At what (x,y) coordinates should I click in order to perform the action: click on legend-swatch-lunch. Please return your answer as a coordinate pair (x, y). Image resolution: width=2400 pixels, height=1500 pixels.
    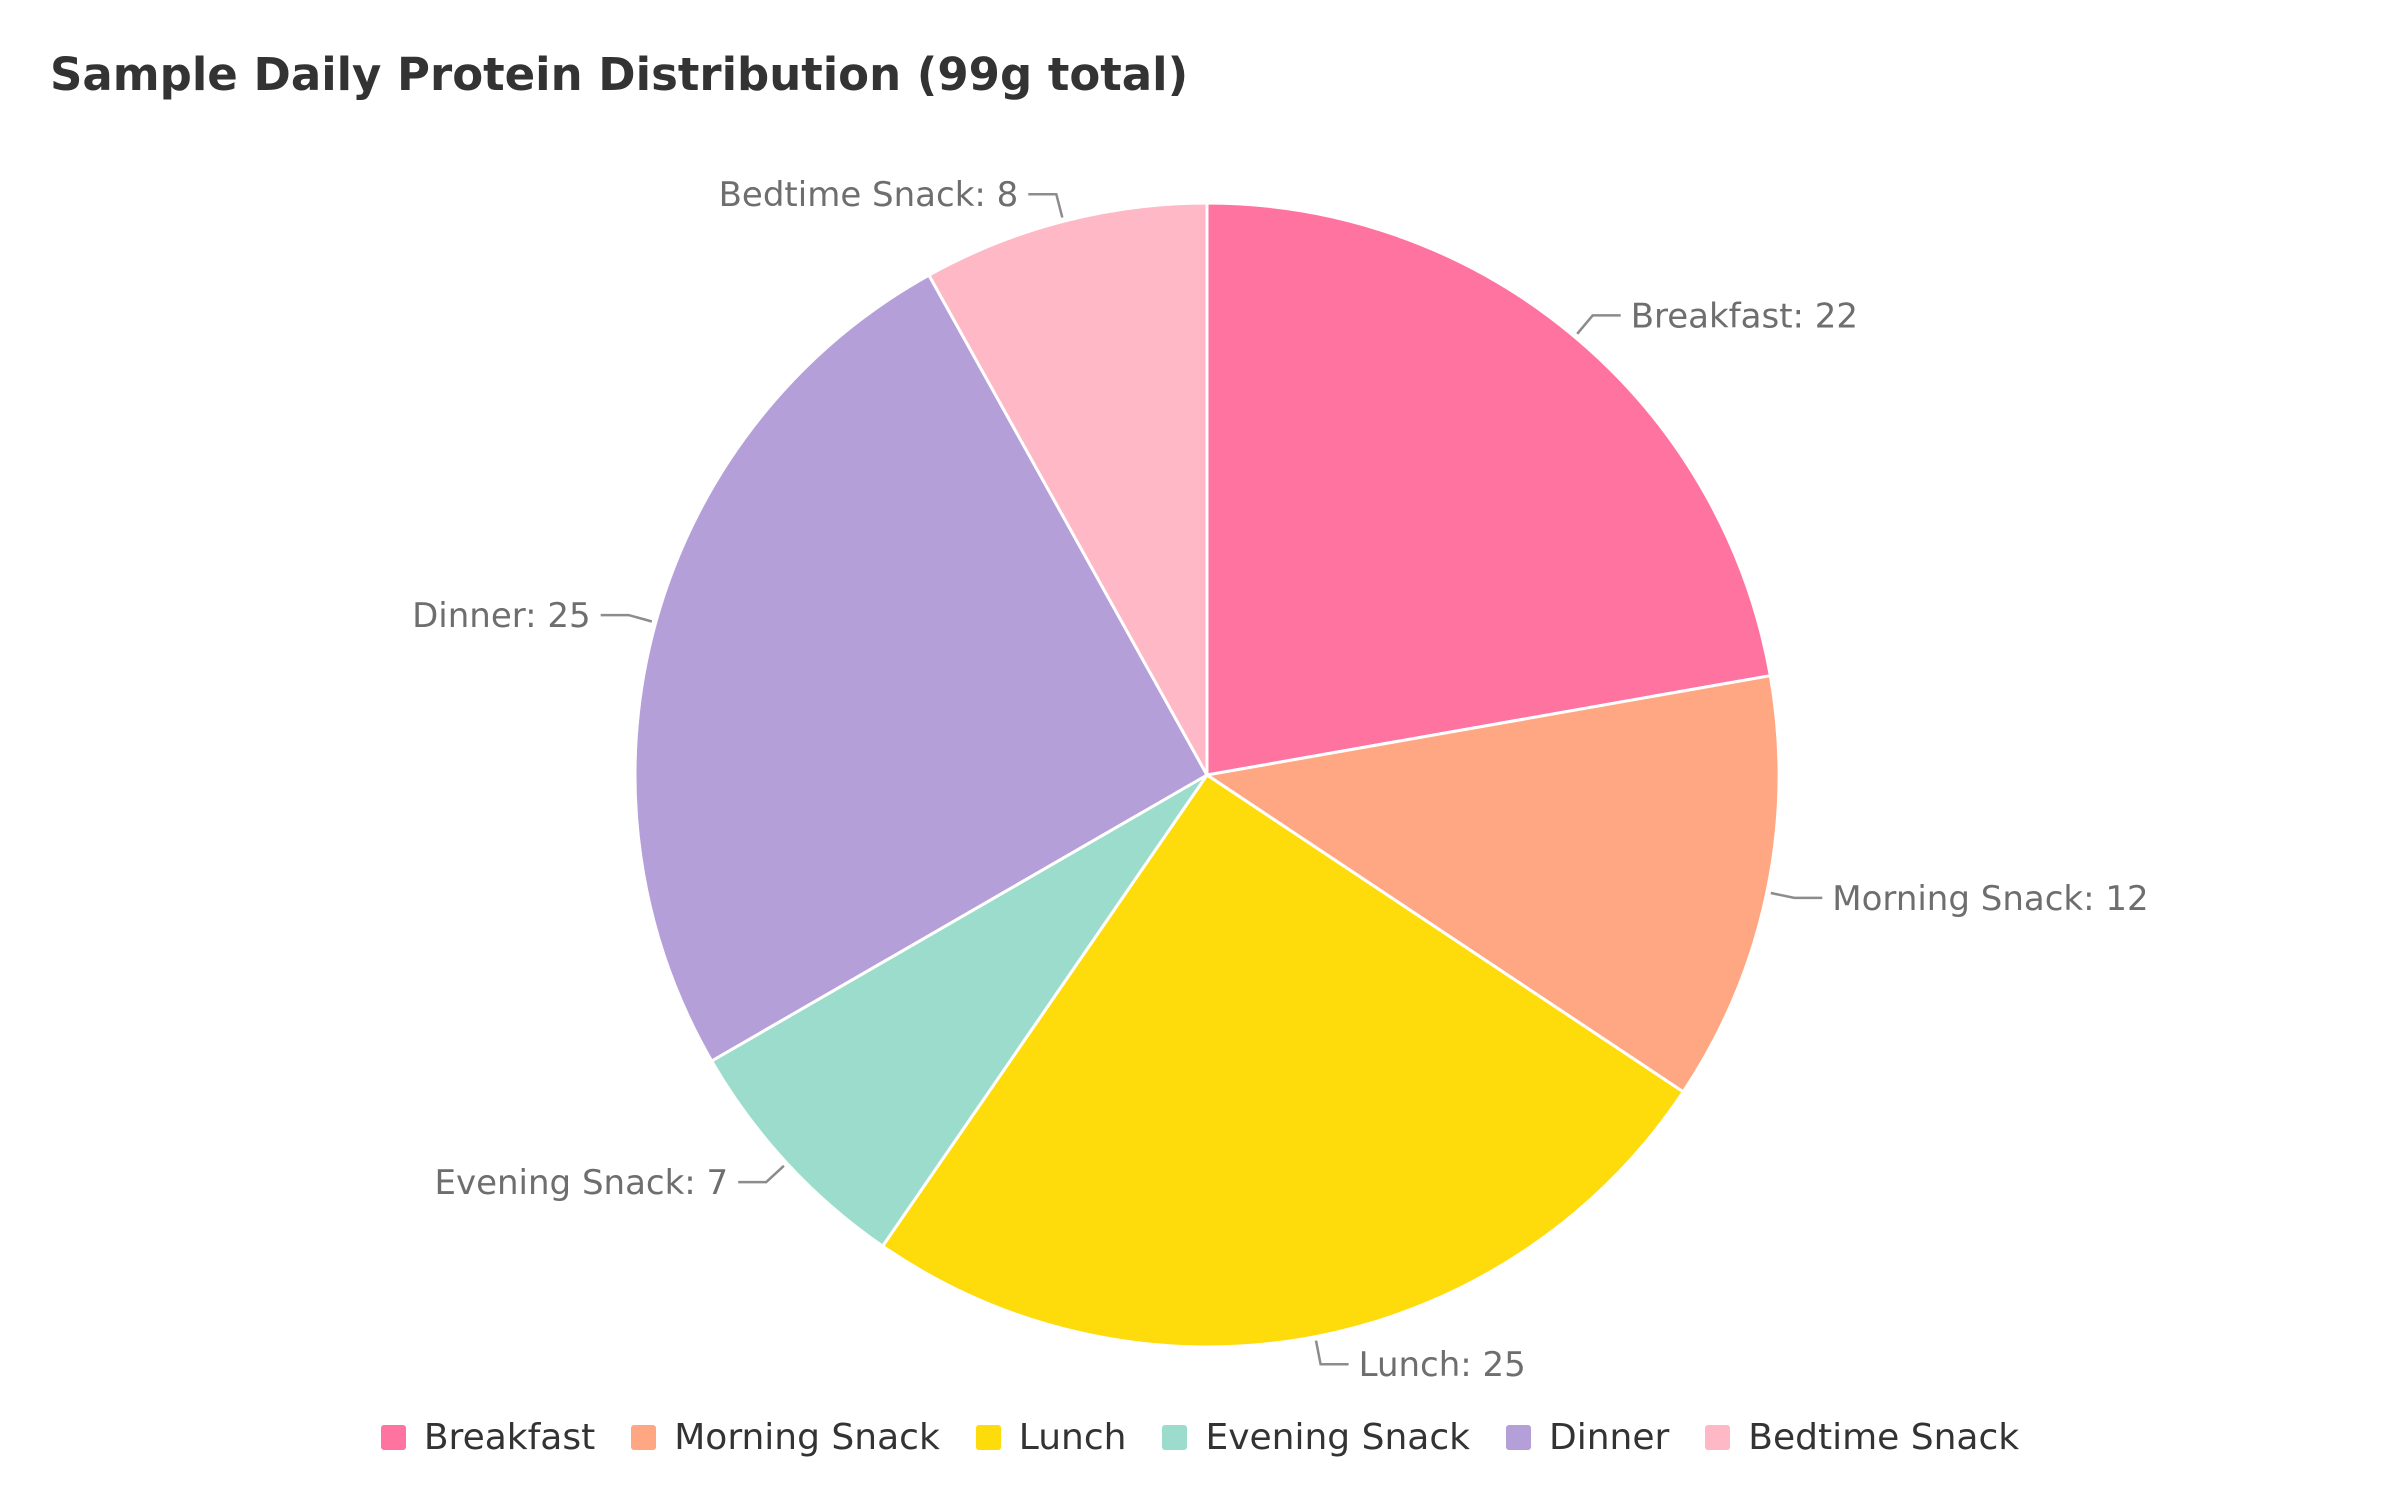
    Looking at the image, I should click on (988, 1437).